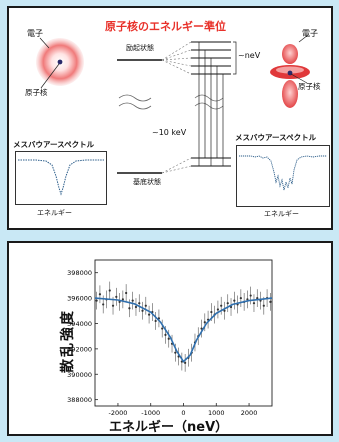  I want to click on left-spectrum-xlabel: エネルギー, so click(54, 213).